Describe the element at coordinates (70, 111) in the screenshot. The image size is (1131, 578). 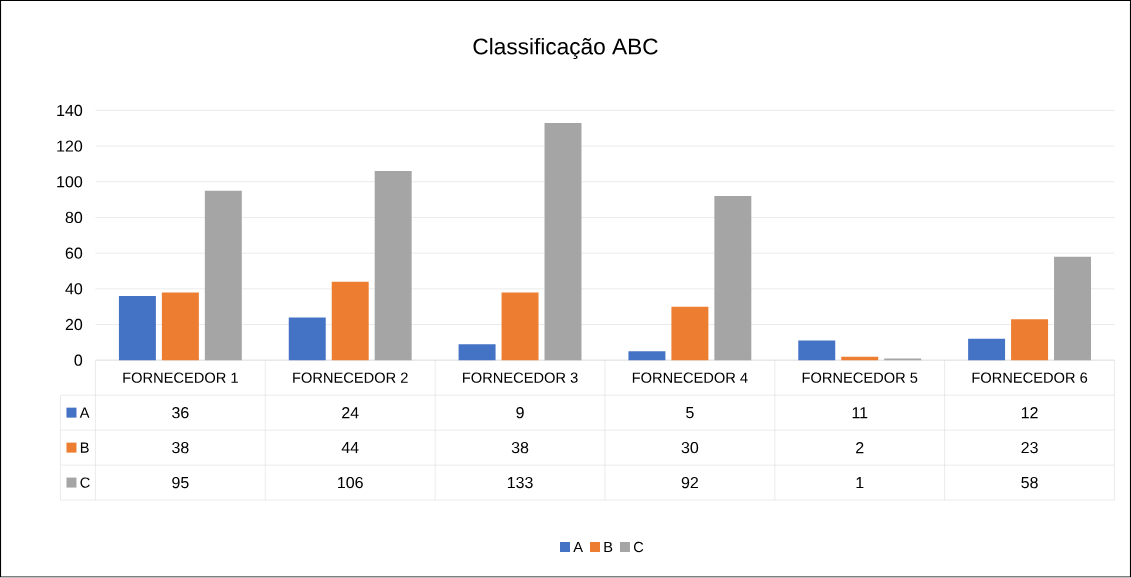
I see `y-tick-label: 140` at that location.